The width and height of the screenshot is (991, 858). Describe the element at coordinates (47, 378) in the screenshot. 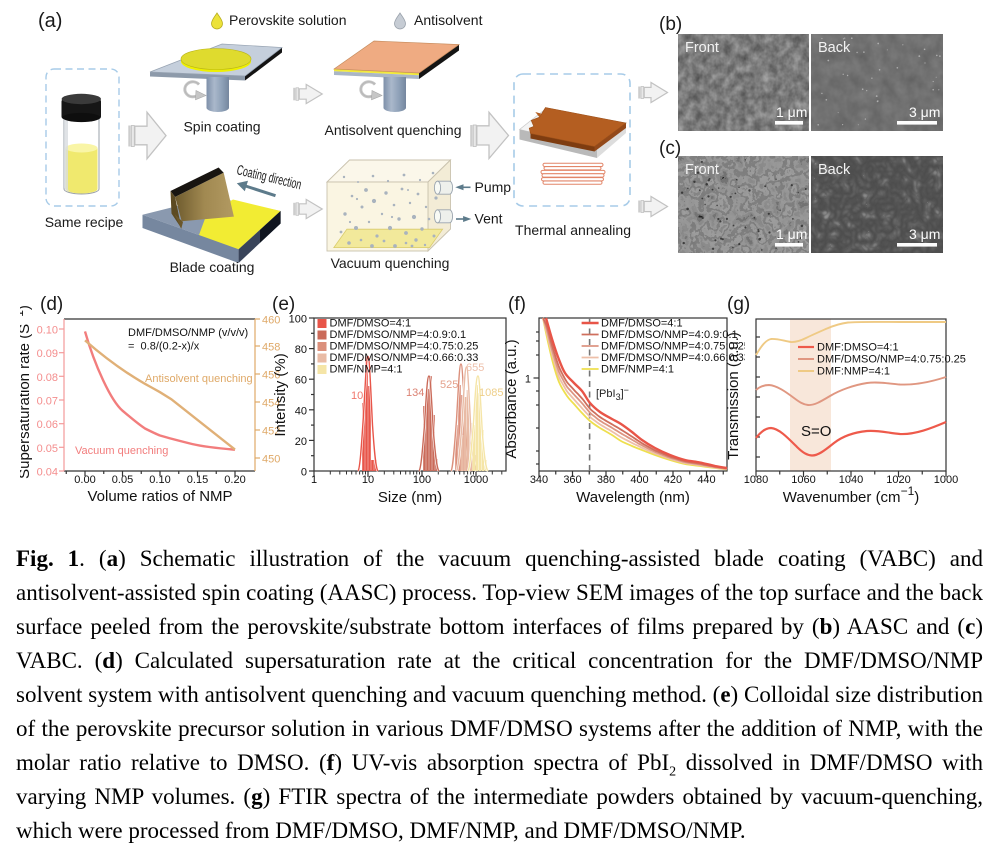

I see `svg-text: 0.08` at that location.